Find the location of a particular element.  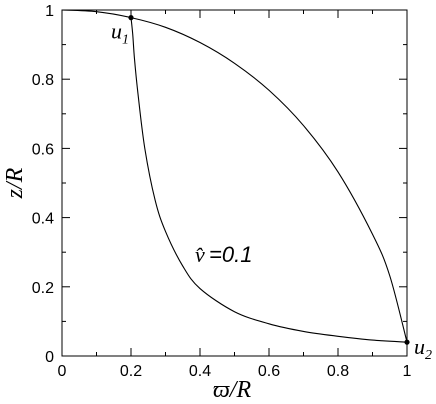

annotation-value: =0.1 is located at coordinates (230, 254).